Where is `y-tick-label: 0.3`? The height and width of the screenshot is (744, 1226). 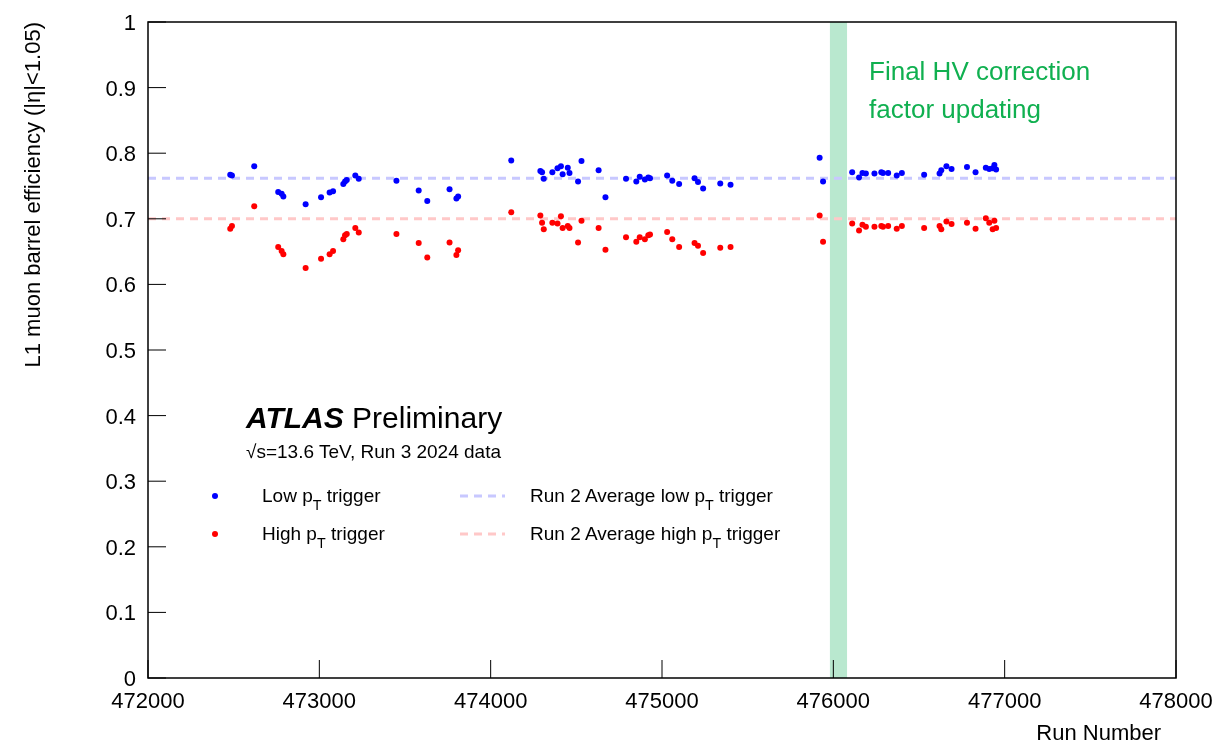
y-tick-label: 0.3 is located at coordinates (120, 482).